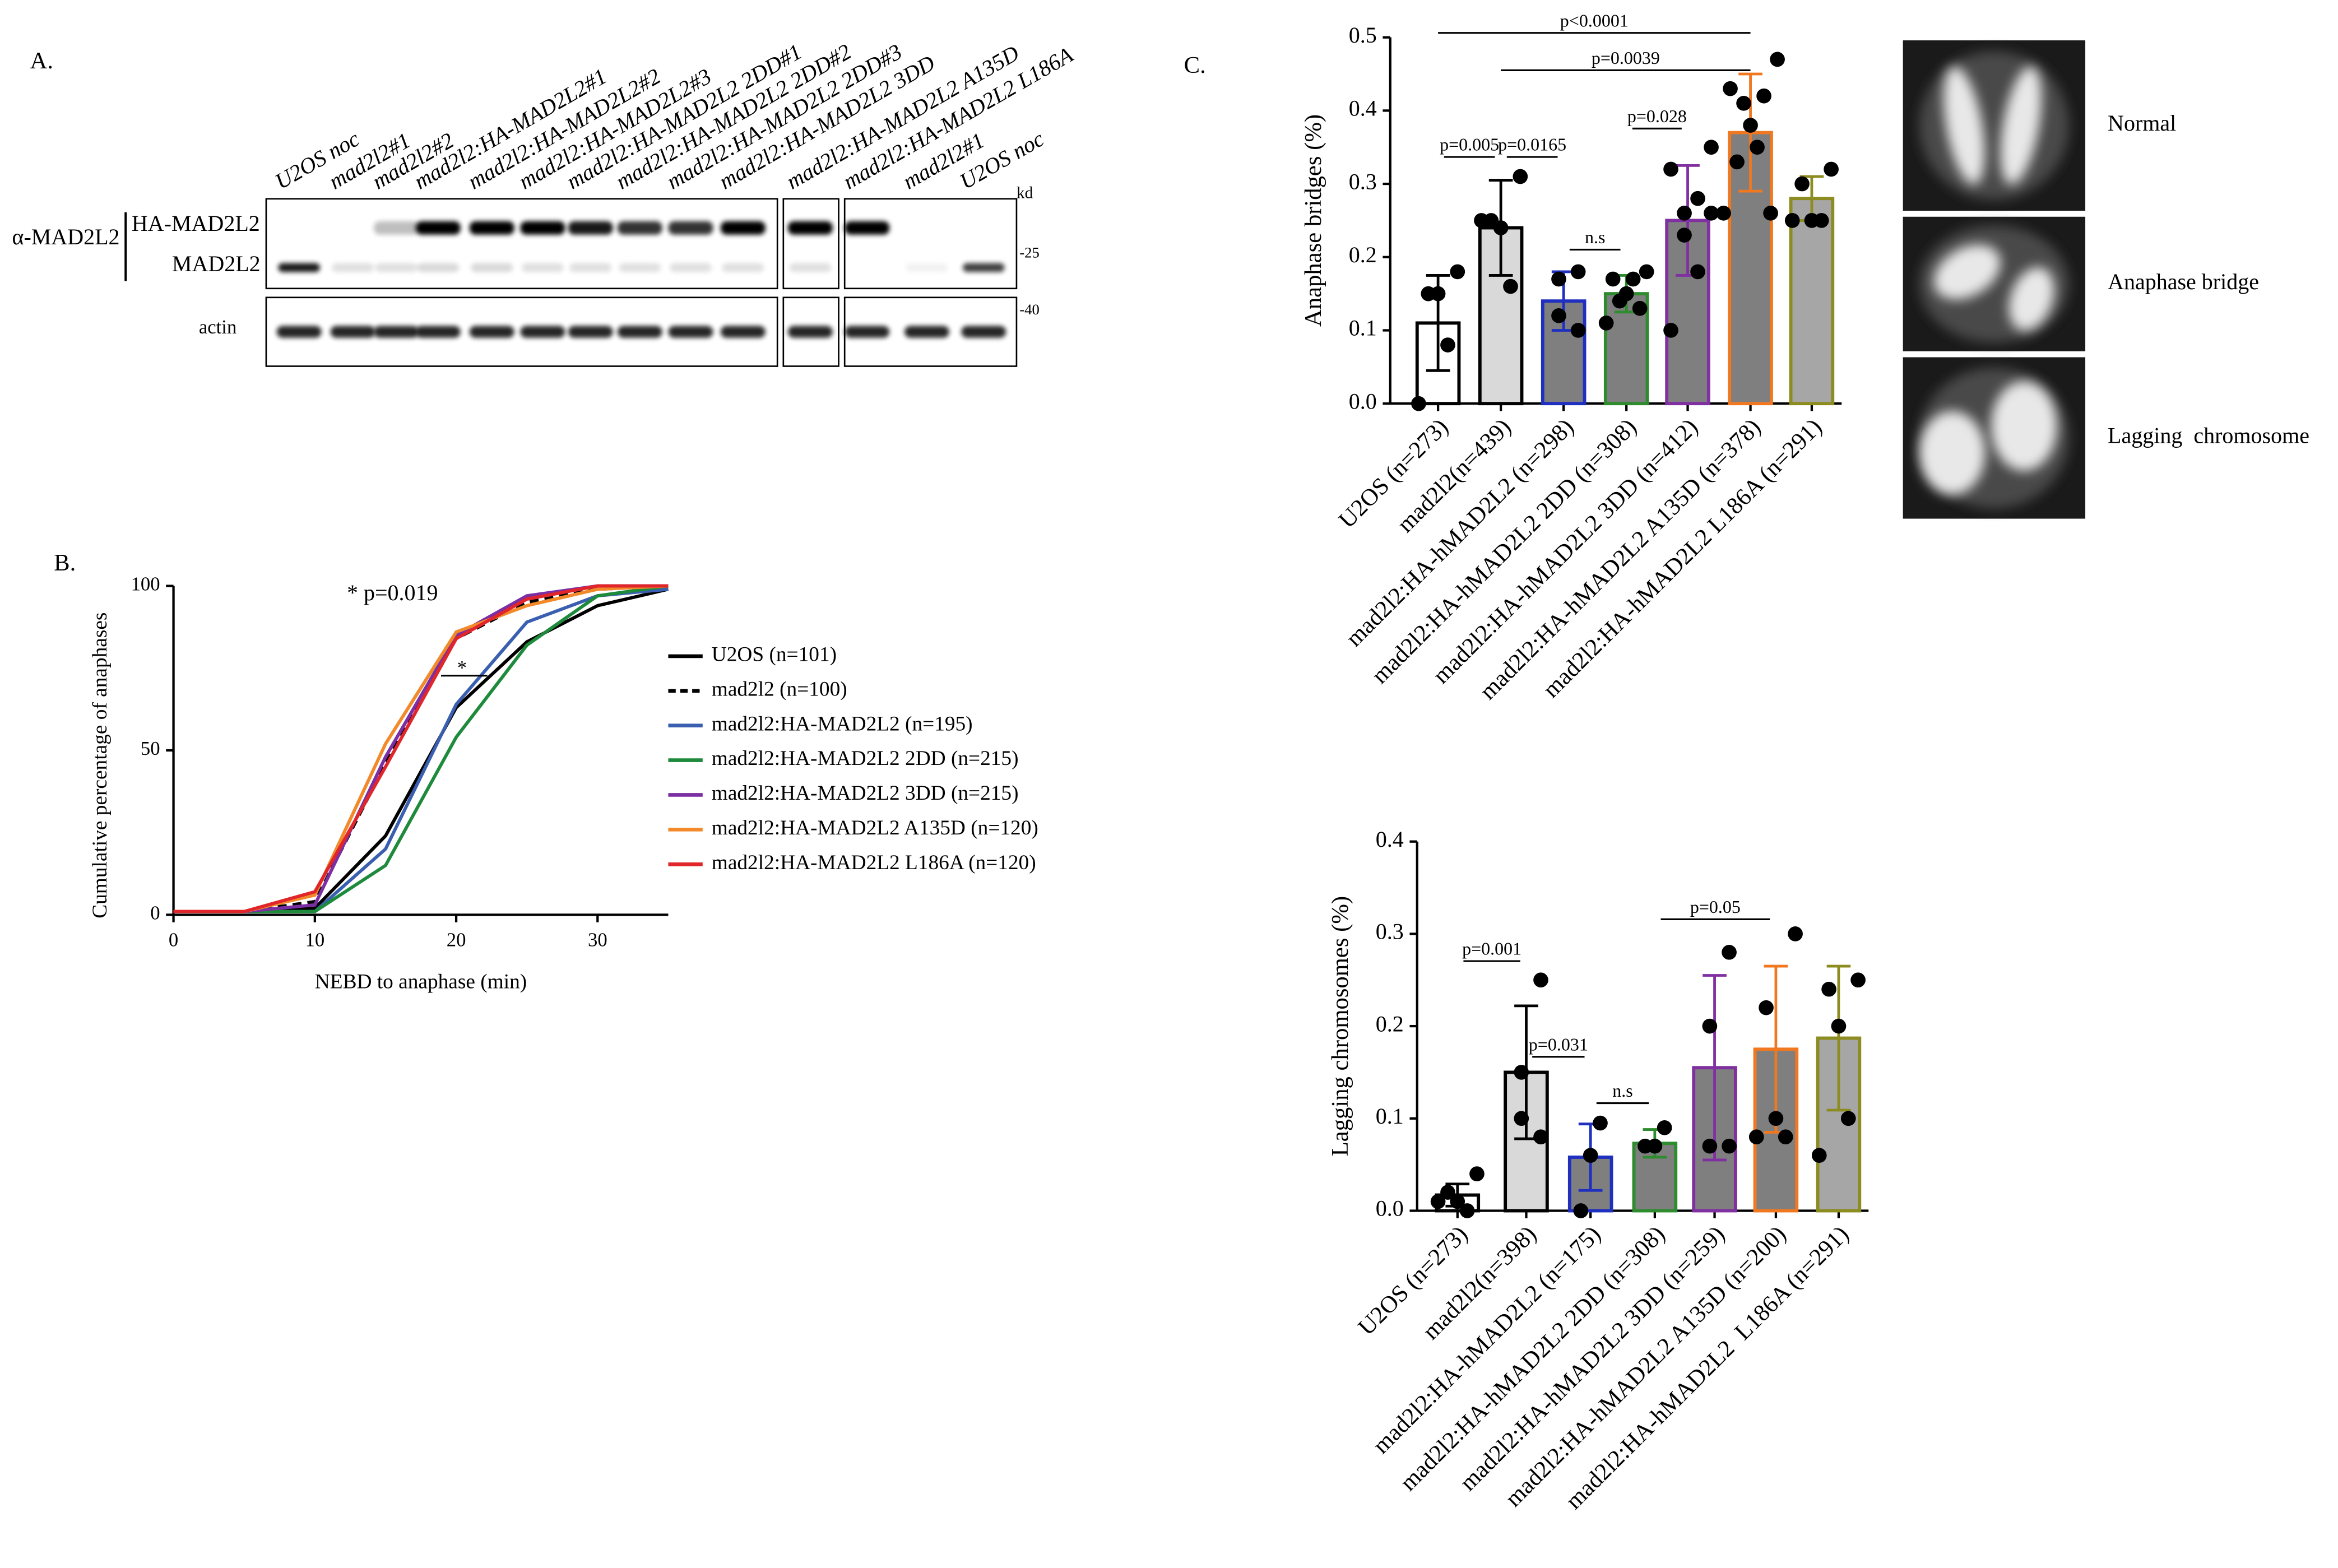 The width and height of the screenshot is (2338, 1568). What do you see at coordinates (1708, 1368) in the screenshot?
I see `x-tick-label: mad2l2:HA-hMAD2L2 L186A (n=291)` at bounding box center [1708, 1368].